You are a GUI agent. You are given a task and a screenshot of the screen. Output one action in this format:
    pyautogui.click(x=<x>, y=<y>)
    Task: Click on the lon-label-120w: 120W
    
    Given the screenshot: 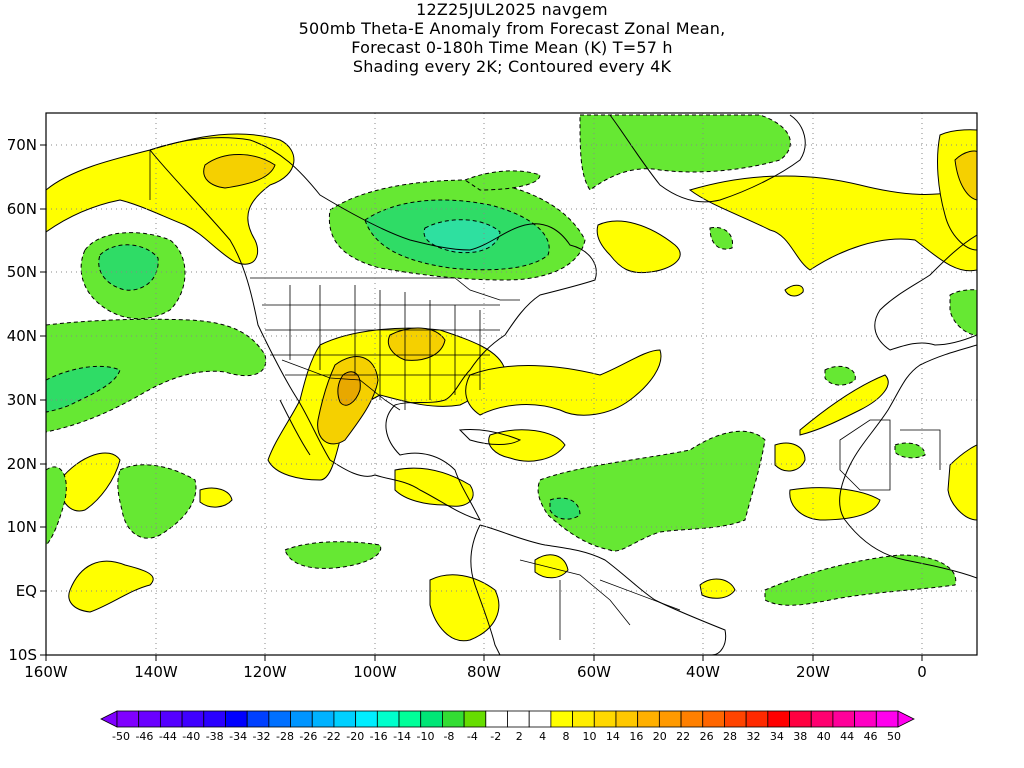 What is the action you would take?
    pyautogui.click(x=265, y=672)
    